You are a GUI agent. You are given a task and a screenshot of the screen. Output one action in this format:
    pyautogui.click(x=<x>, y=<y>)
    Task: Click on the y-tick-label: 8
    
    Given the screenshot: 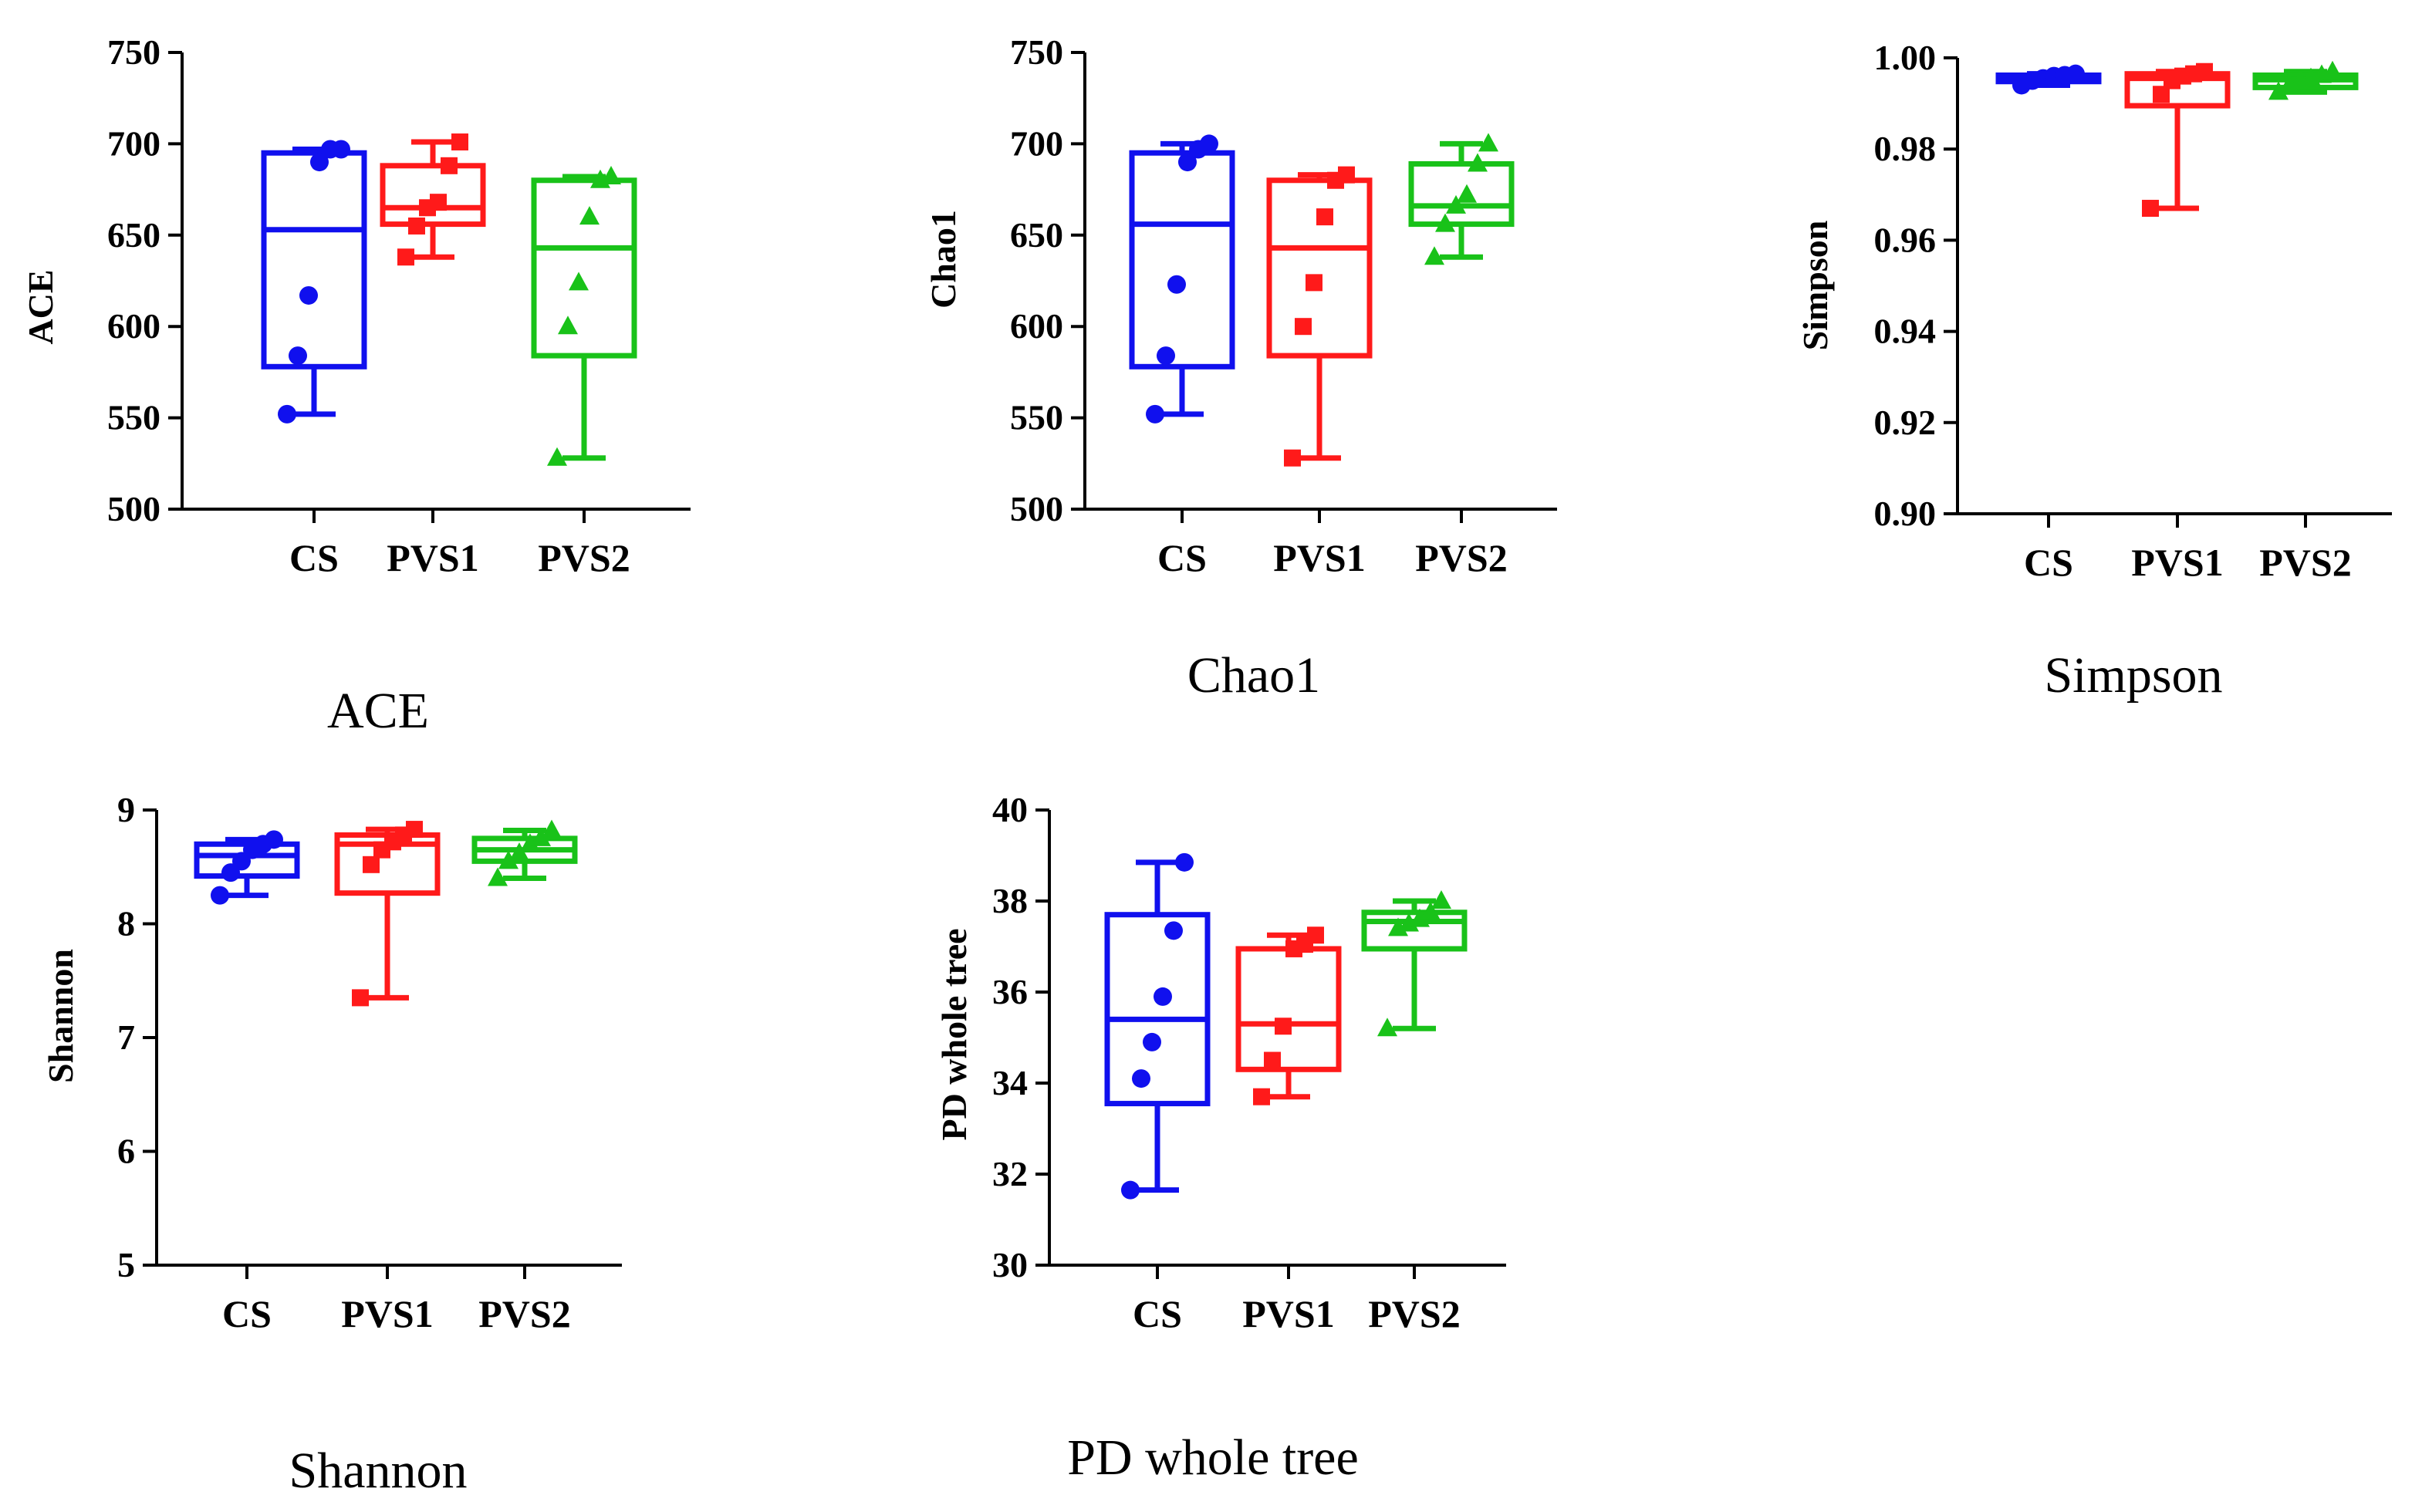 What is the action you would take?
    pyautogui.click(x=126, y=923)
    